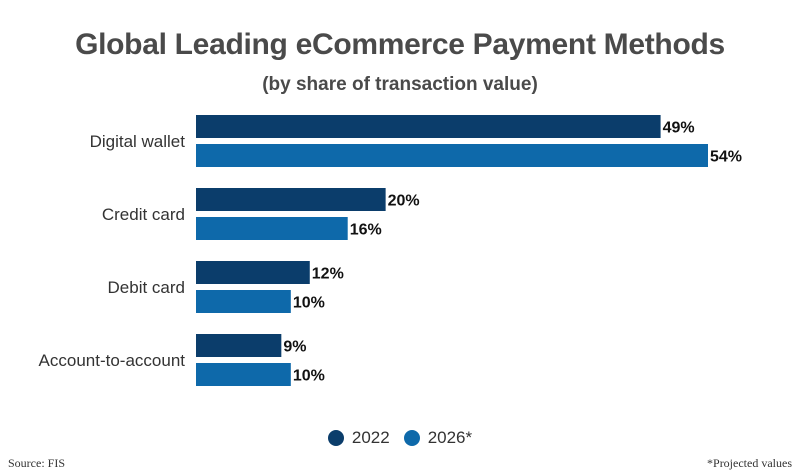 This screenshot has height=475, width=800. I want to click on data-label: 20%, so click(404, 201).